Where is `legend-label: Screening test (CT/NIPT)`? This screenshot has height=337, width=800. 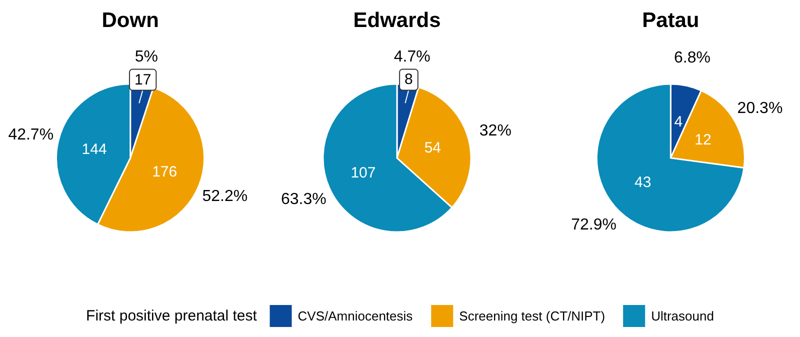 legend-label: Screening test (CT/NIPT) is located at coordinates (532, 316).